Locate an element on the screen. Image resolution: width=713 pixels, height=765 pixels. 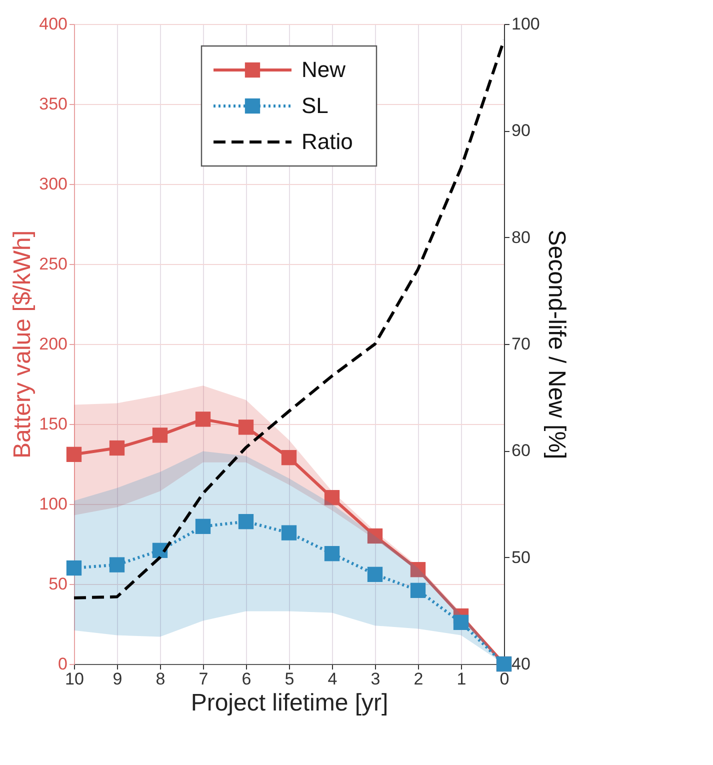
x-tick-label: 8 is located at coordinates (161, 679).